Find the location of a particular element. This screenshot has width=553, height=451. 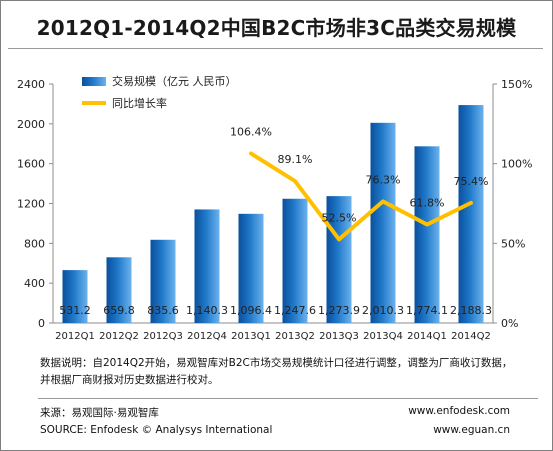

url-enfodesk: www.enfodesk.com is located at coordinates (459, 411).